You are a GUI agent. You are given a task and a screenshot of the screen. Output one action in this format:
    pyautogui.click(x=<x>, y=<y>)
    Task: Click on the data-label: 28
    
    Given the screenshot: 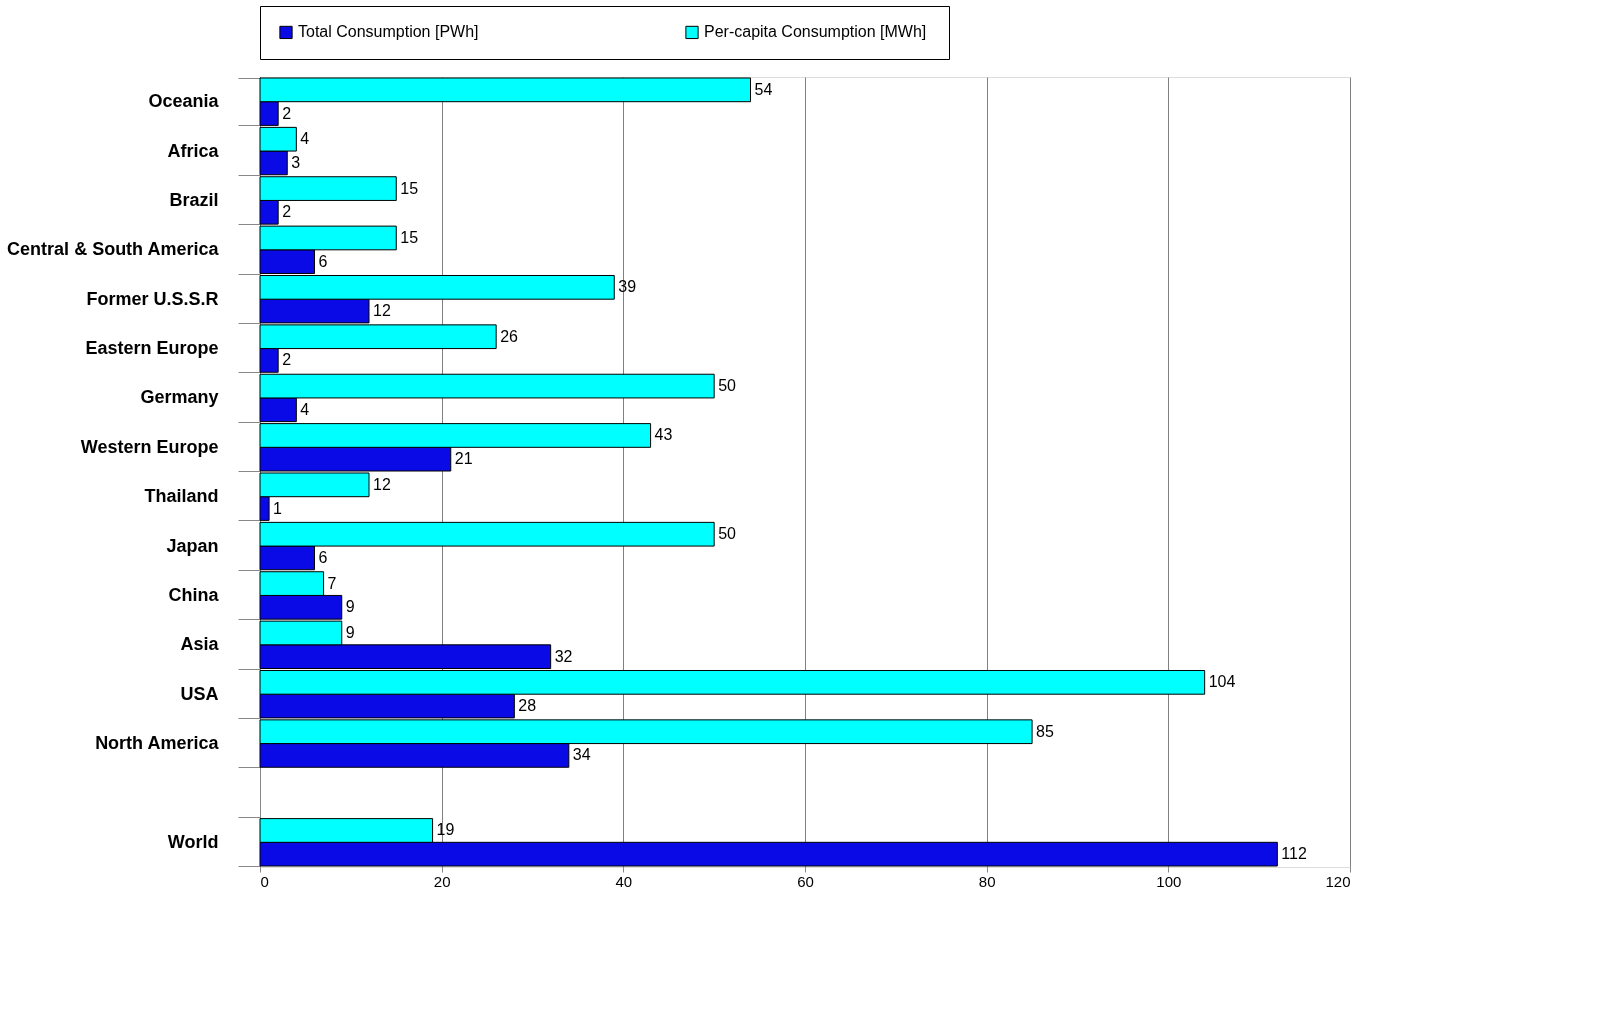 What is the action you would take?
    pyautogui.click(x=527, y=706)
    